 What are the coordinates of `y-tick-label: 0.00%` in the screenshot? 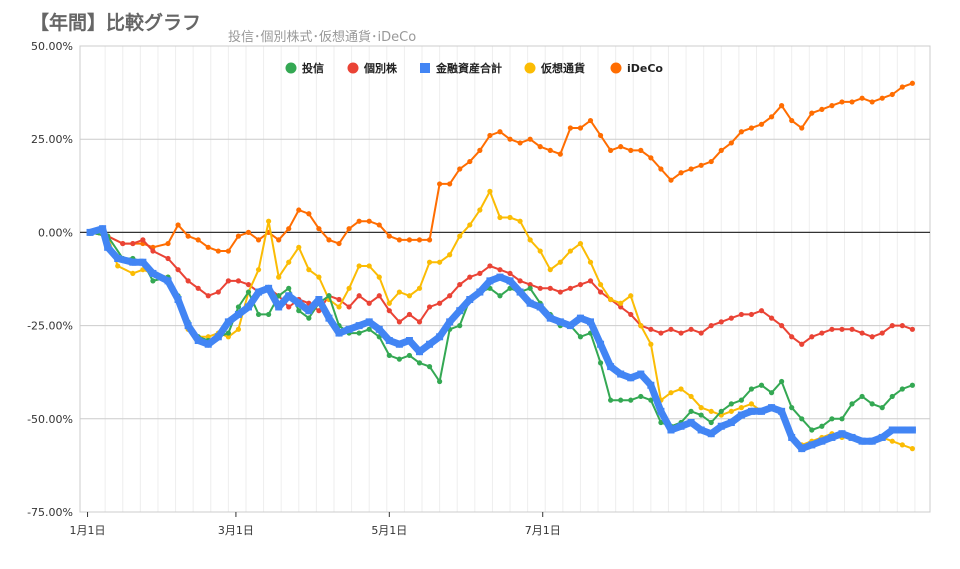 It's located at (55, 232).